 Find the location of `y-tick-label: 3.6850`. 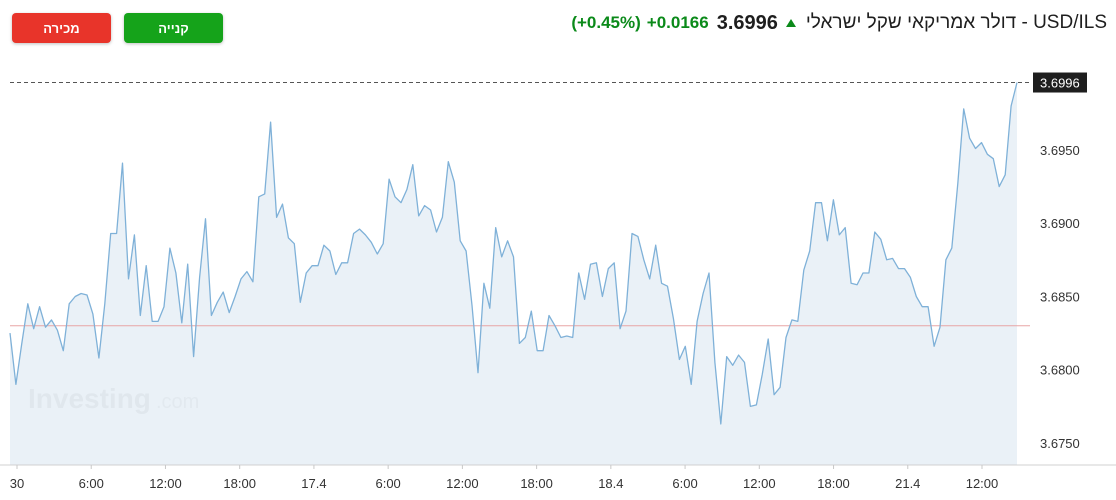

y-tick-label: 3.6850 is located at coordinates (1060, 296).